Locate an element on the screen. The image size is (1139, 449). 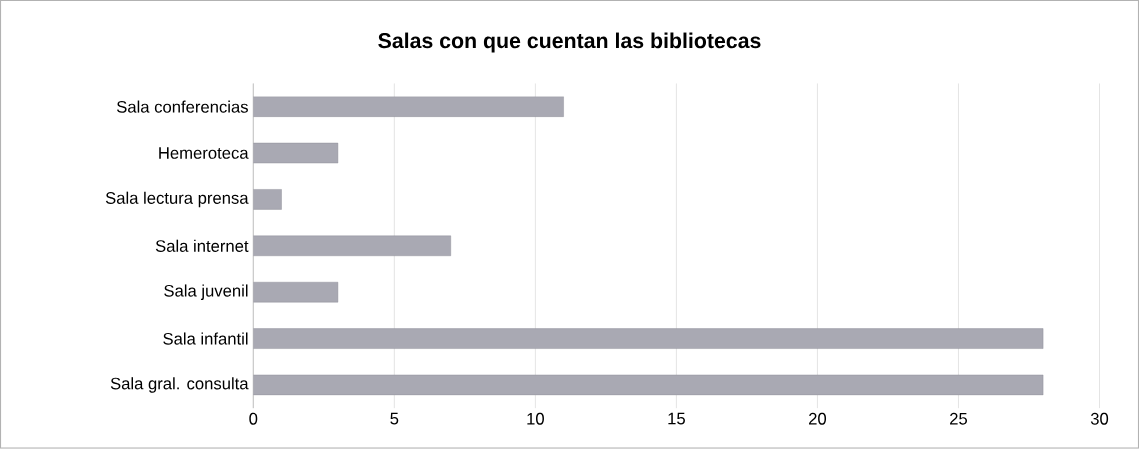
x-tick-label: 20 is located at coordinates (818, 419).